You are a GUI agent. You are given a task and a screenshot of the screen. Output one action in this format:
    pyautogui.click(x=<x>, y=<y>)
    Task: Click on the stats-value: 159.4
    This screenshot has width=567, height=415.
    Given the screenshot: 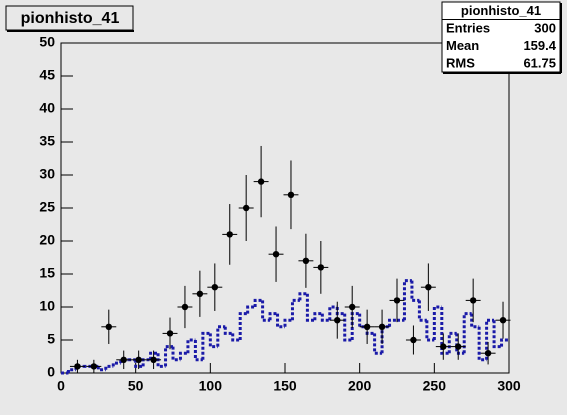 What is the action you would take?
    pyautogui.click(x=539, y=45)
    